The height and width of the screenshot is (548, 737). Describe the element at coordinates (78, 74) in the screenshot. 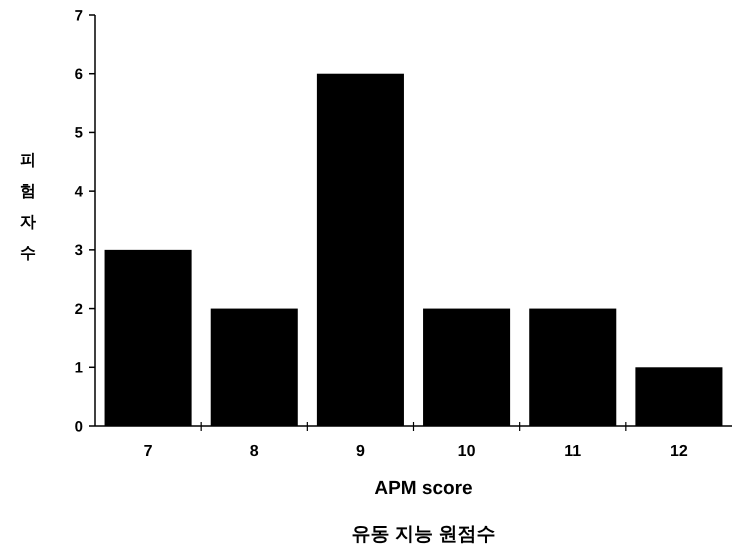

I see `y-tick-label: 6` at that location.